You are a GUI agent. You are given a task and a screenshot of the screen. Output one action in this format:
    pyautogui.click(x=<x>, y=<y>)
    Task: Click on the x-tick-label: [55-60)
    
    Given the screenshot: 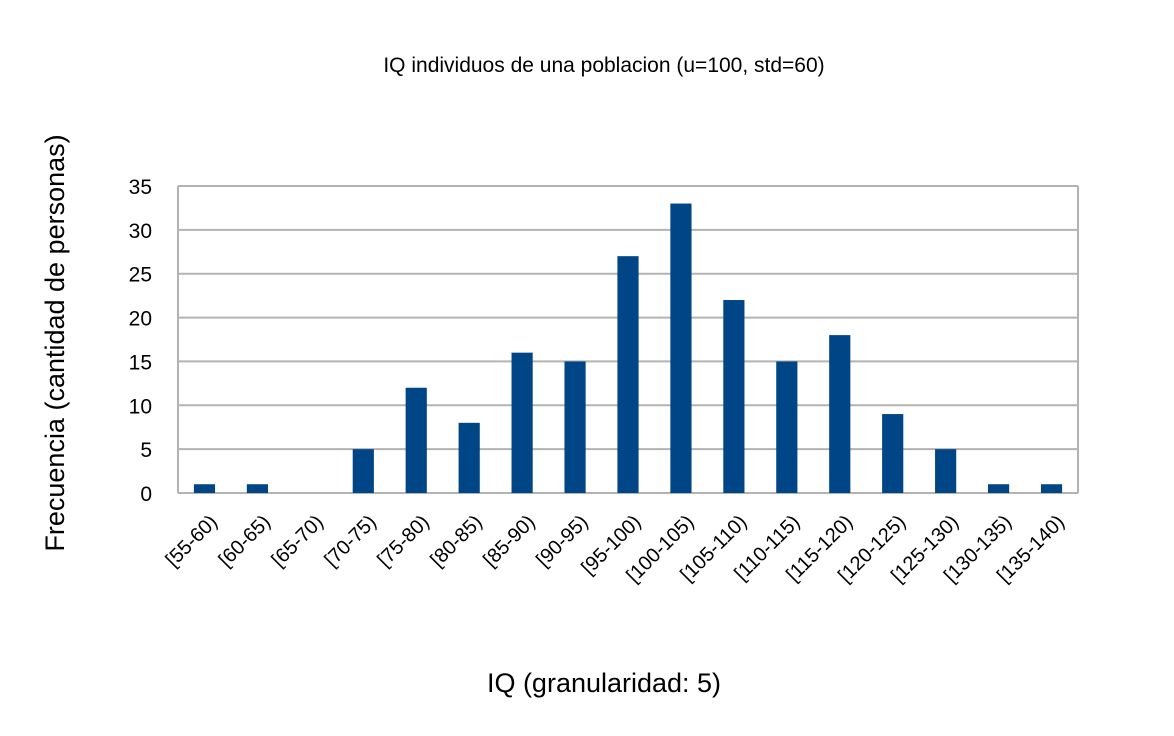 What is the action you would take?
    pyautogui.click(x=192, y=541)
    